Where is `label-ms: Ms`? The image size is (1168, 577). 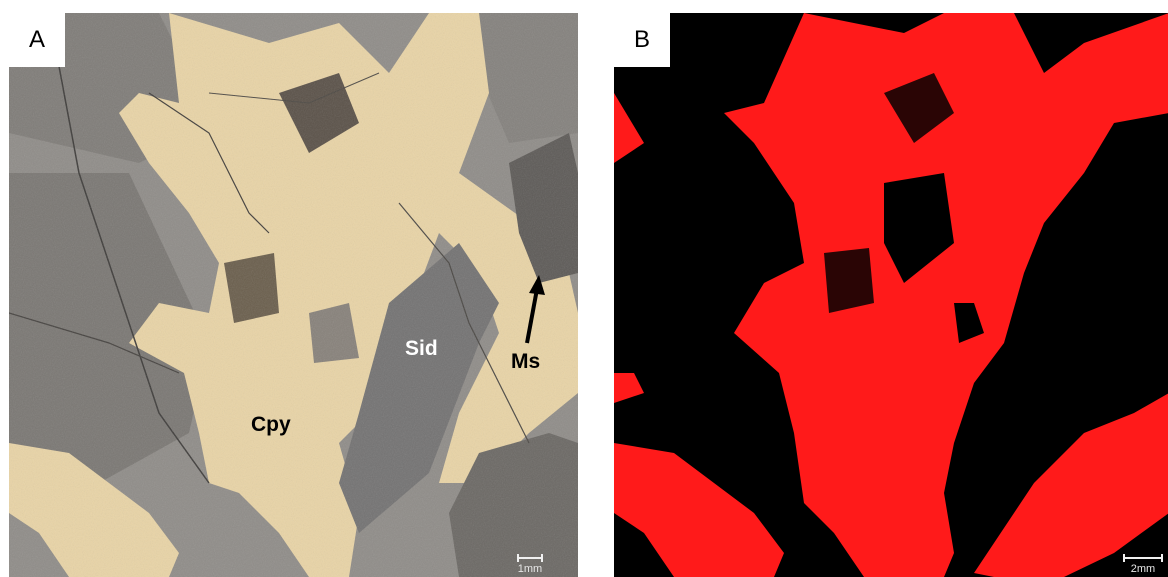 label-ms: Ms is located at coordinates (526, 361).